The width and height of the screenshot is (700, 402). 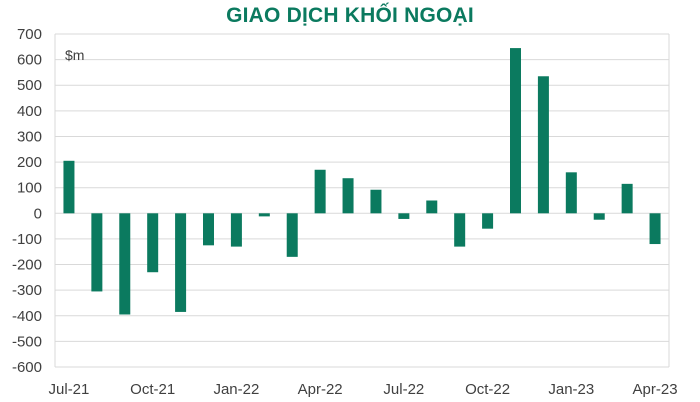 I want to click on x-tick-label: Apr-23, so click(x=655, y=389).